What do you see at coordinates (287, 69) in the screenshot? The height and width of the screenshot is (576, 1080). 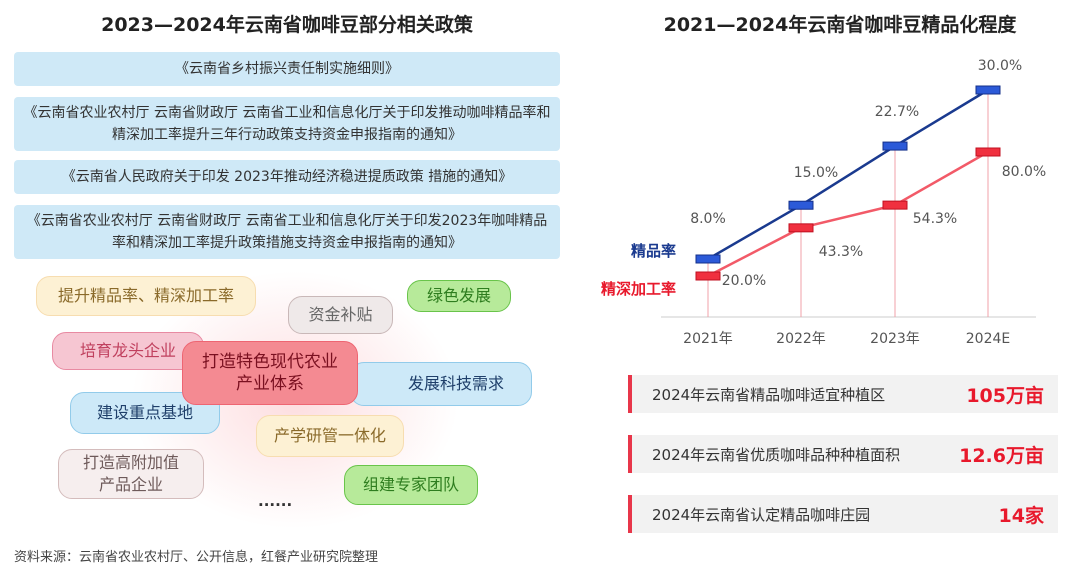 I see `policy-item: 《云南省乡村振兴责任制实施细则》` at bounding box center [287, 69].